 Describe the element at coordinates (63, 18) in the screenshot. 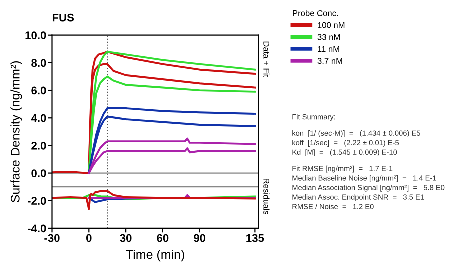

I see `chart-title: FUS` at that location.